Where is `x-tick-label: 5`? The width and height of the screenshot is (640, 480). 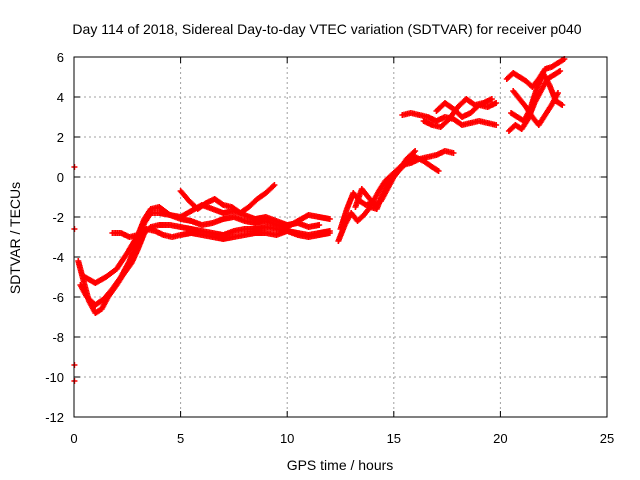 x-tick-label: 5 is located at coordinates (180, 438).